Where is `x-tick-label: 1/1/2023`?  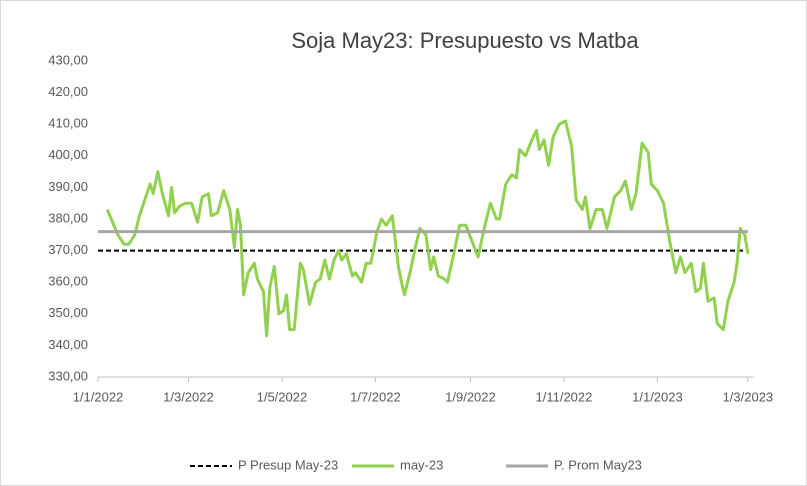 x-tick-label: 1/1/2023 is located at coordinates (657, 396).